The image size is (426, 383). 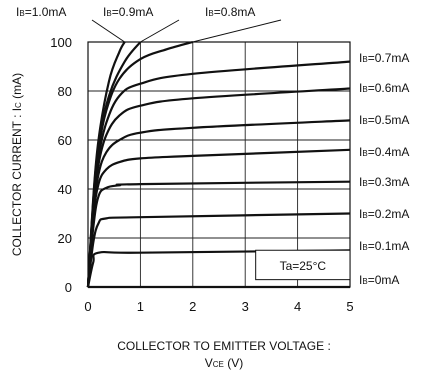 What do you see at coordinates (384, 120) in the screenshot?
I see `series-label: IB=0.5mA` at bounding box center [384, 120].